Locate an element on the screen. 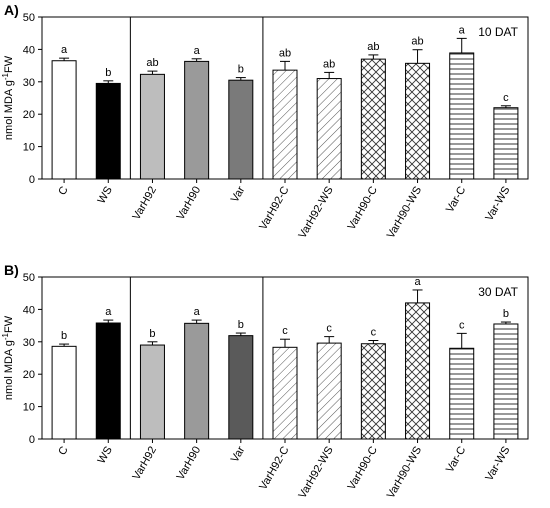  panel-annotation: 30 DAT is located at coordinates (498, 292).